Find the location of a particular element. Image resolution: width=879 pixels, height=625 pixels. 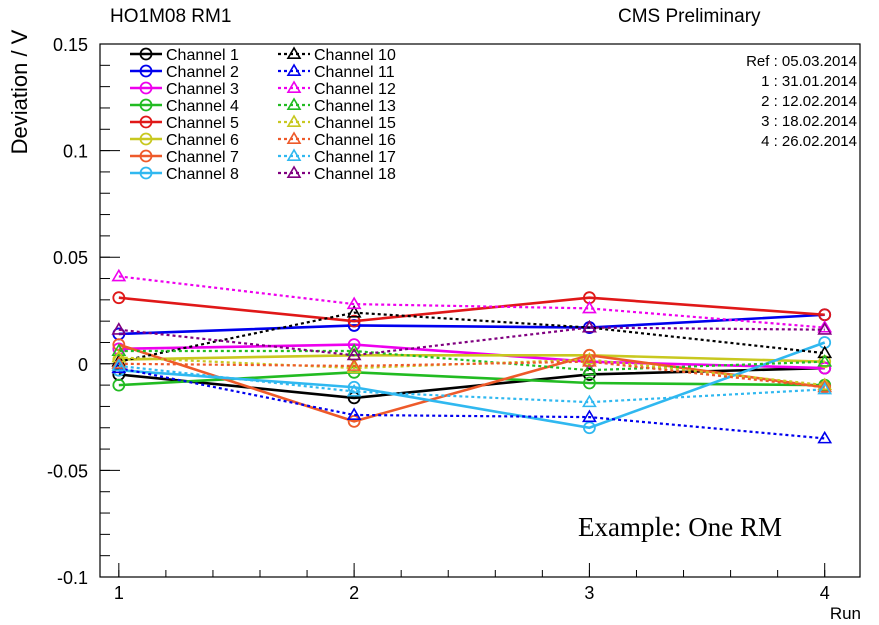

legend-label: Channel 13 is located at coordinates (355, 106).